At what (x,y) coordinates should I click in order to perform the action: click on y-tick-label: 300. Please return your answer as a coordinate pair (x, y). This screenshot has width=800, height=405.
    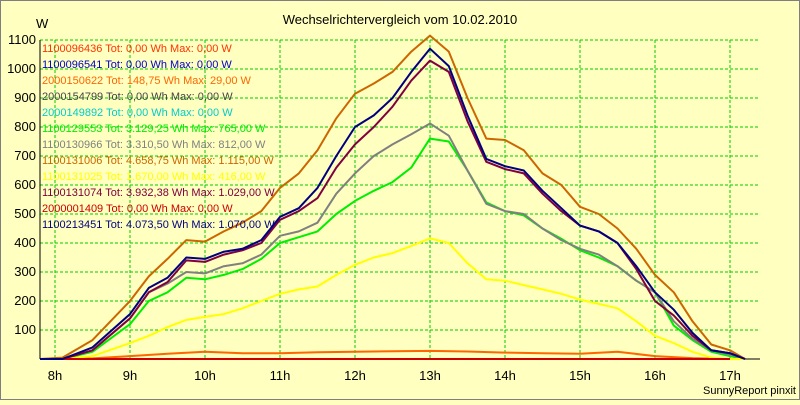
    Looking at the image, I should click on (25, 271).